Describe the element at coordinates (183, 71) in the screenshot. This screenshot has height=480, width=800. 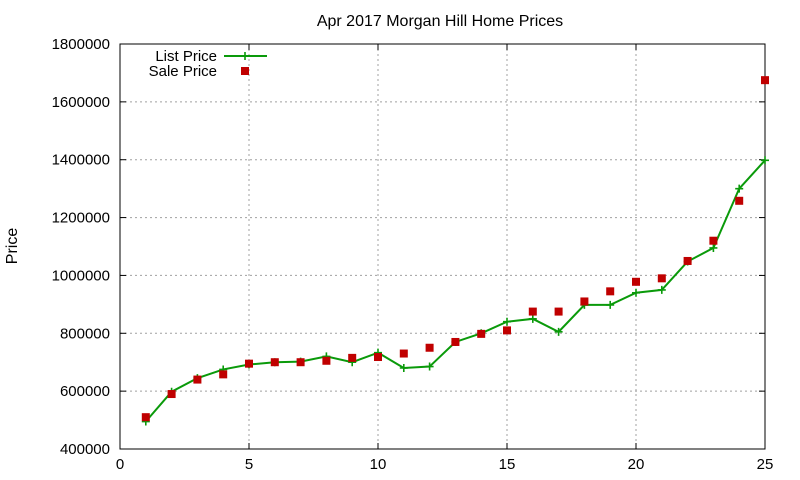
I see `legend-label-sale-price: Sale Price` at that location.